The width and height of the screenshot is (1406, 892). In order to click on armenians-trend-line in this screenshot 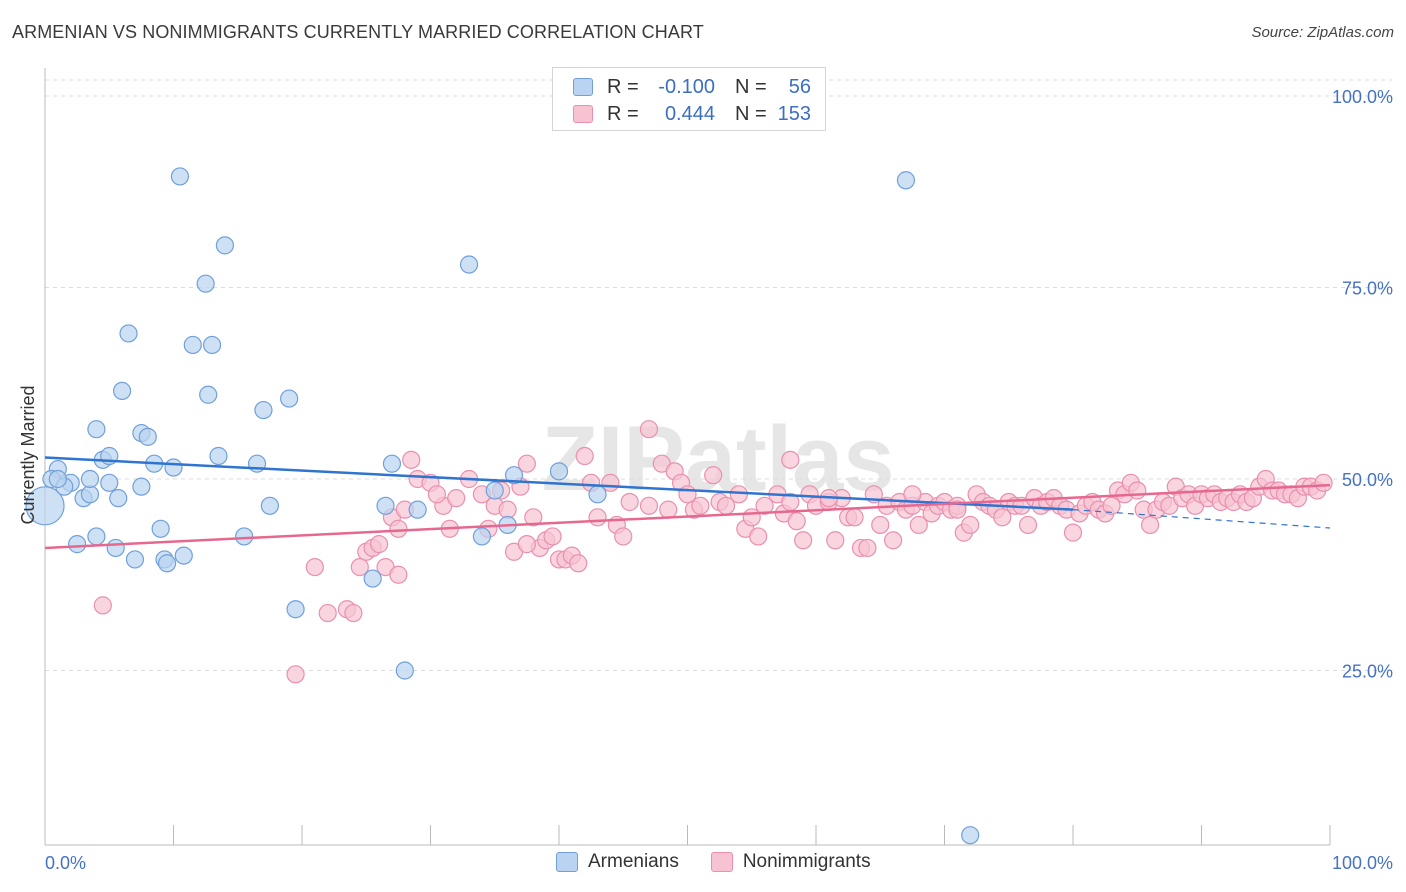, I will do `click(559, 483)`.